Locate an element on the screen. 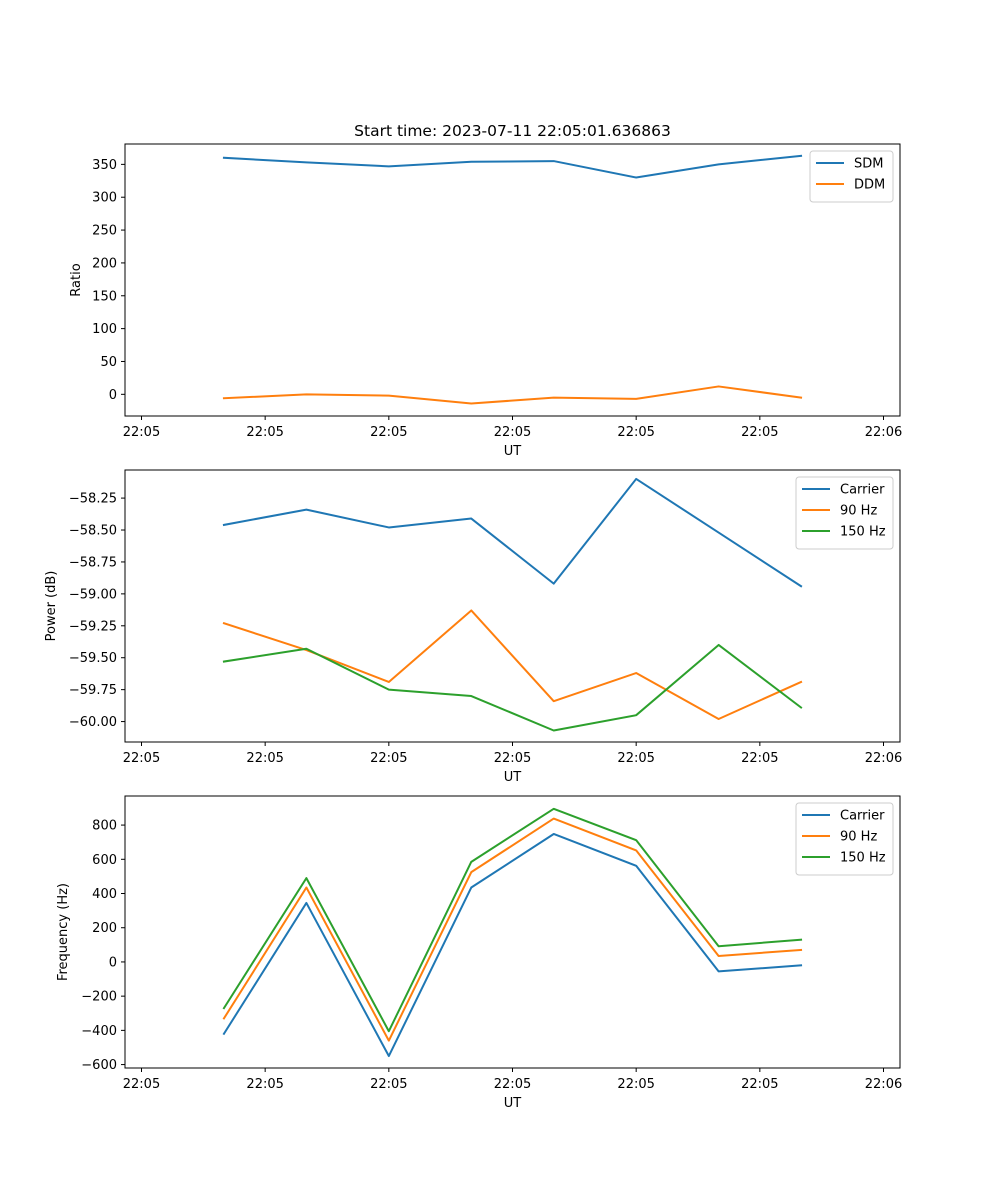 Image resolution: width=1000 pixels, height=1200 pixels. y-tick-label: −59.50 is located at coordinates (93, 658).